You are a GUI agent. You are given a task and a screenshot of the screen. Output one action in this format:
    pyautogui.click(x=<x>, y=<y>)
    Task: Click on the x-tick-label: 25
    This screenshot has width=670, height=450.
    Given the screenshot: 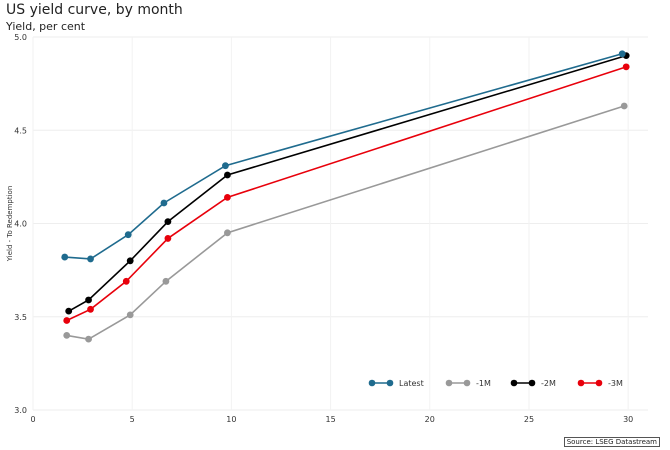 What is the action you would take?
    pyautogui.click(x=529, y=419)
    